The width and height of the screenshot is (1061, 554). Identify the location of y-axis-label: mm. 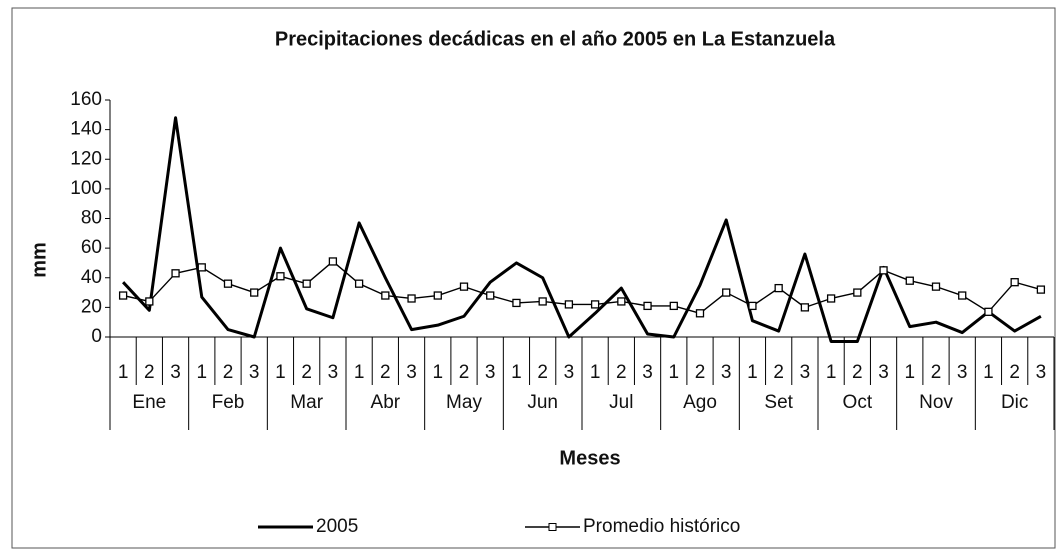
(39, 260).